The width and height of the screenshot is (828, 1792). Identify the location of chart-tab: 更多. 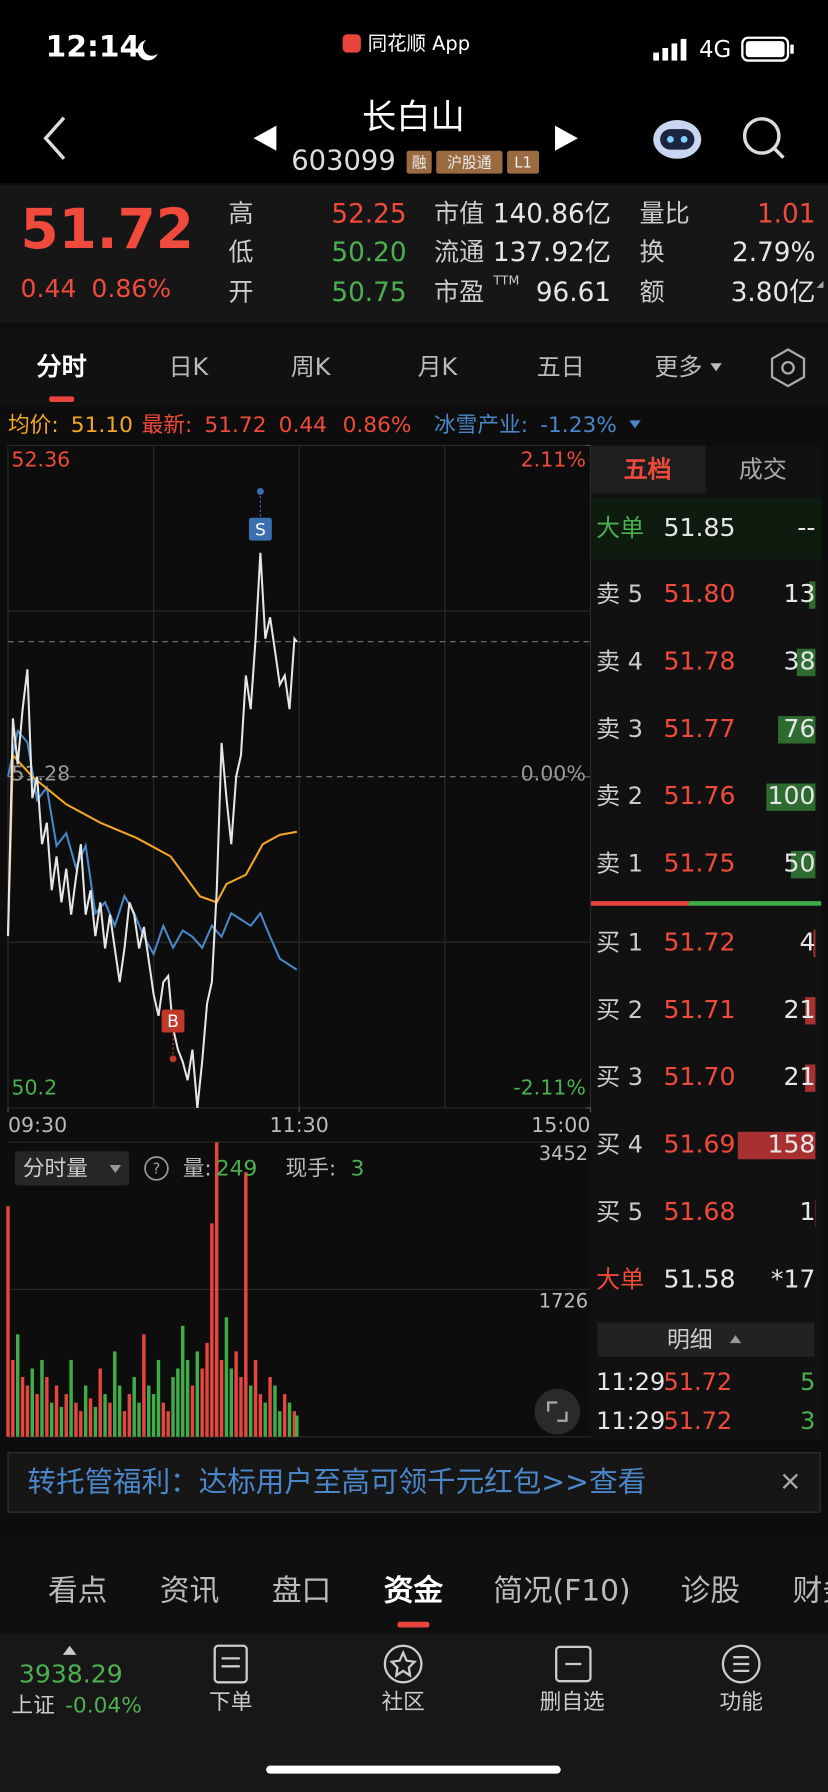
(678, 367).